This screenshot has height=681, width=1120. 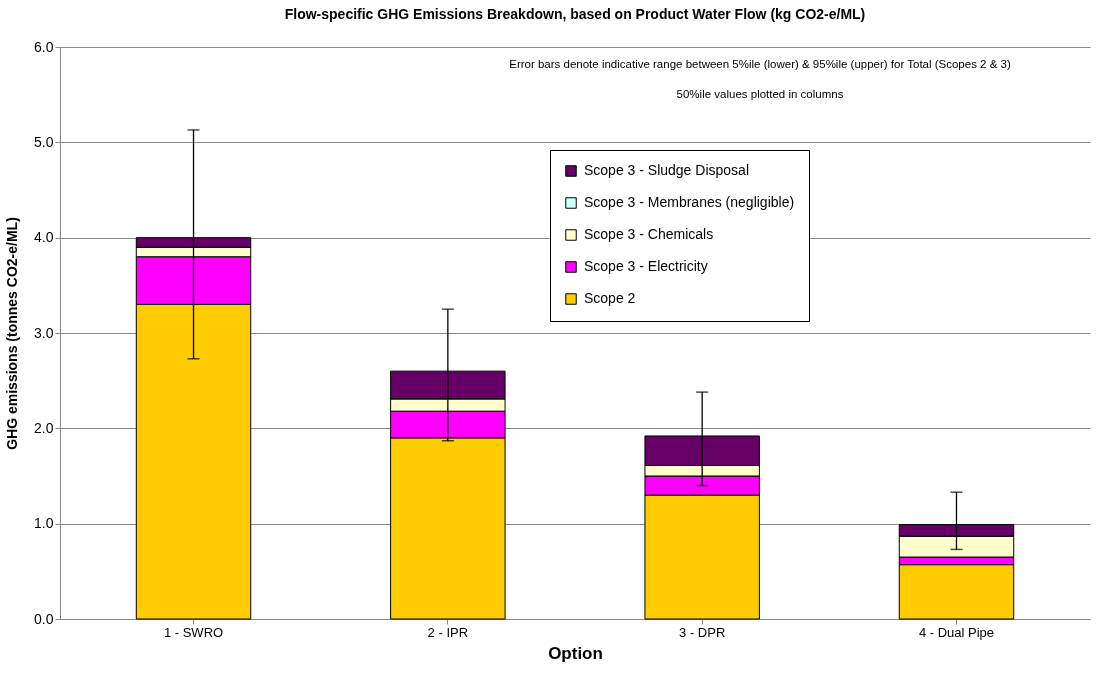 What do you see at coordinates (702, 632) in the screenshot?
I see `x-tick-label: 3 - DPR` at bounding box center [702, 632].